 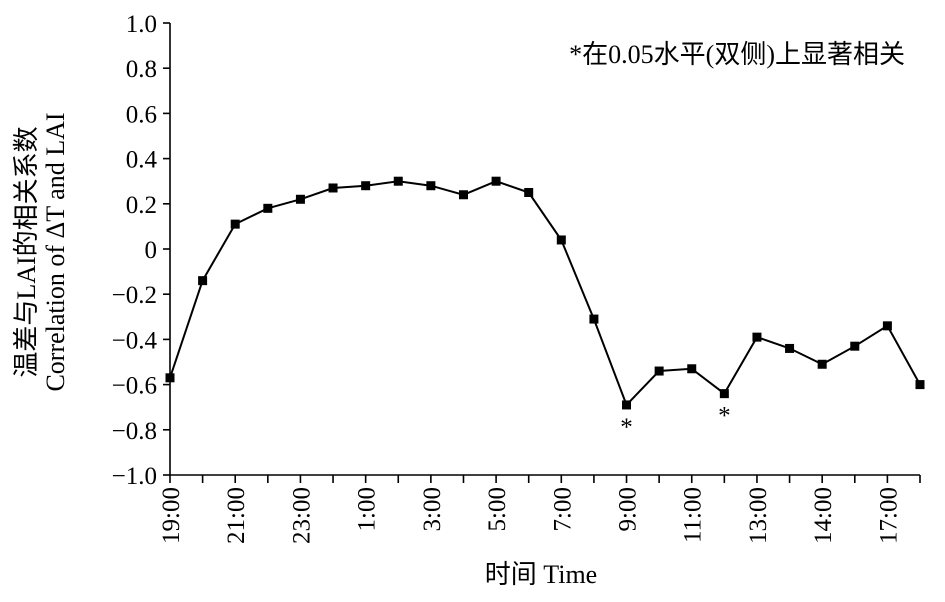 I want to click on y-tick-label: −0.6, so click(x=134, y=386).